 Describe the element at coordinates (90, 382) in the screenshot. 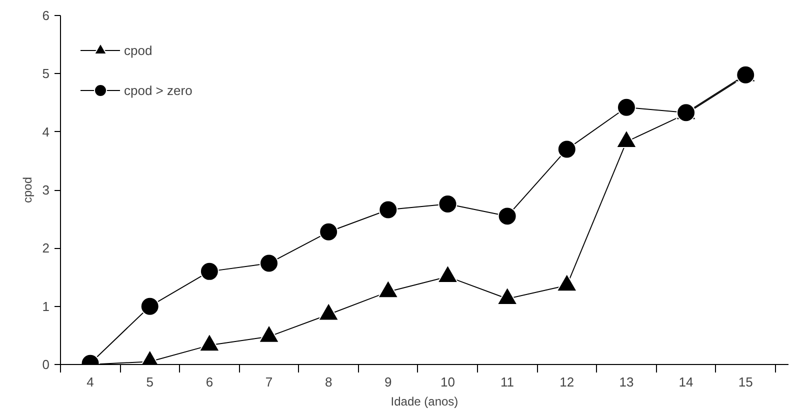

I see `x-tick-label: 4` at that location.